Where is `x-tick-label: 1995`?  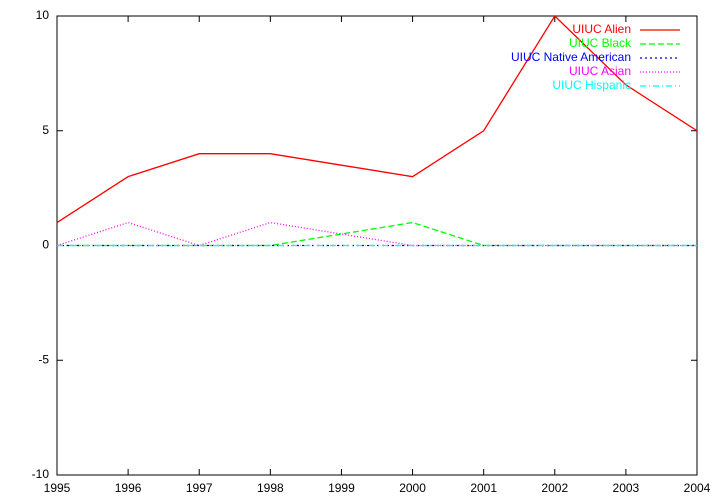
x-tick-label: 1995 is located at coordinates (57, 488).